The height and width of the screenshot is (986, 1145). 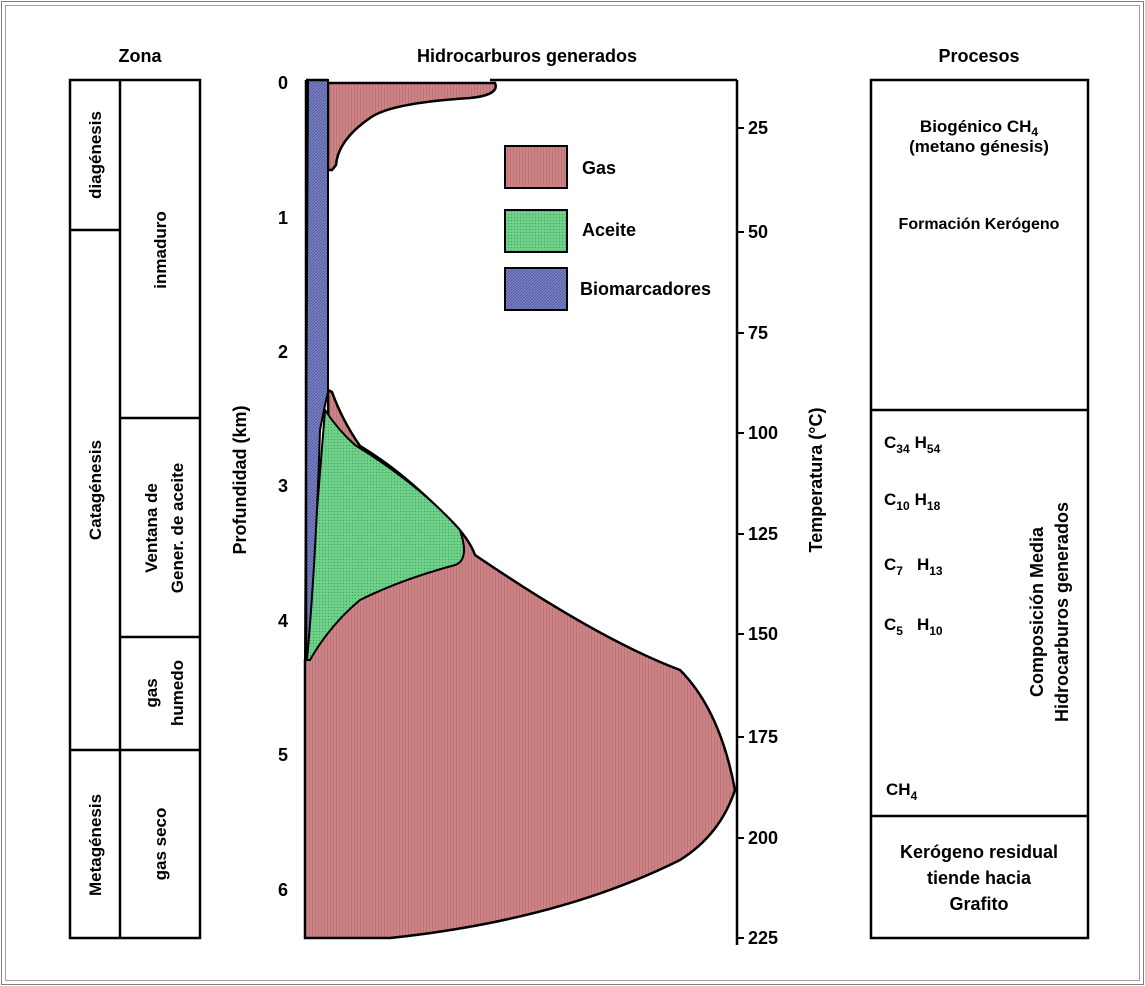 What do you see at coordinates (283, 621) in the screenshot?
I see `depth-tick: 4` at bounding box center [283, 621].